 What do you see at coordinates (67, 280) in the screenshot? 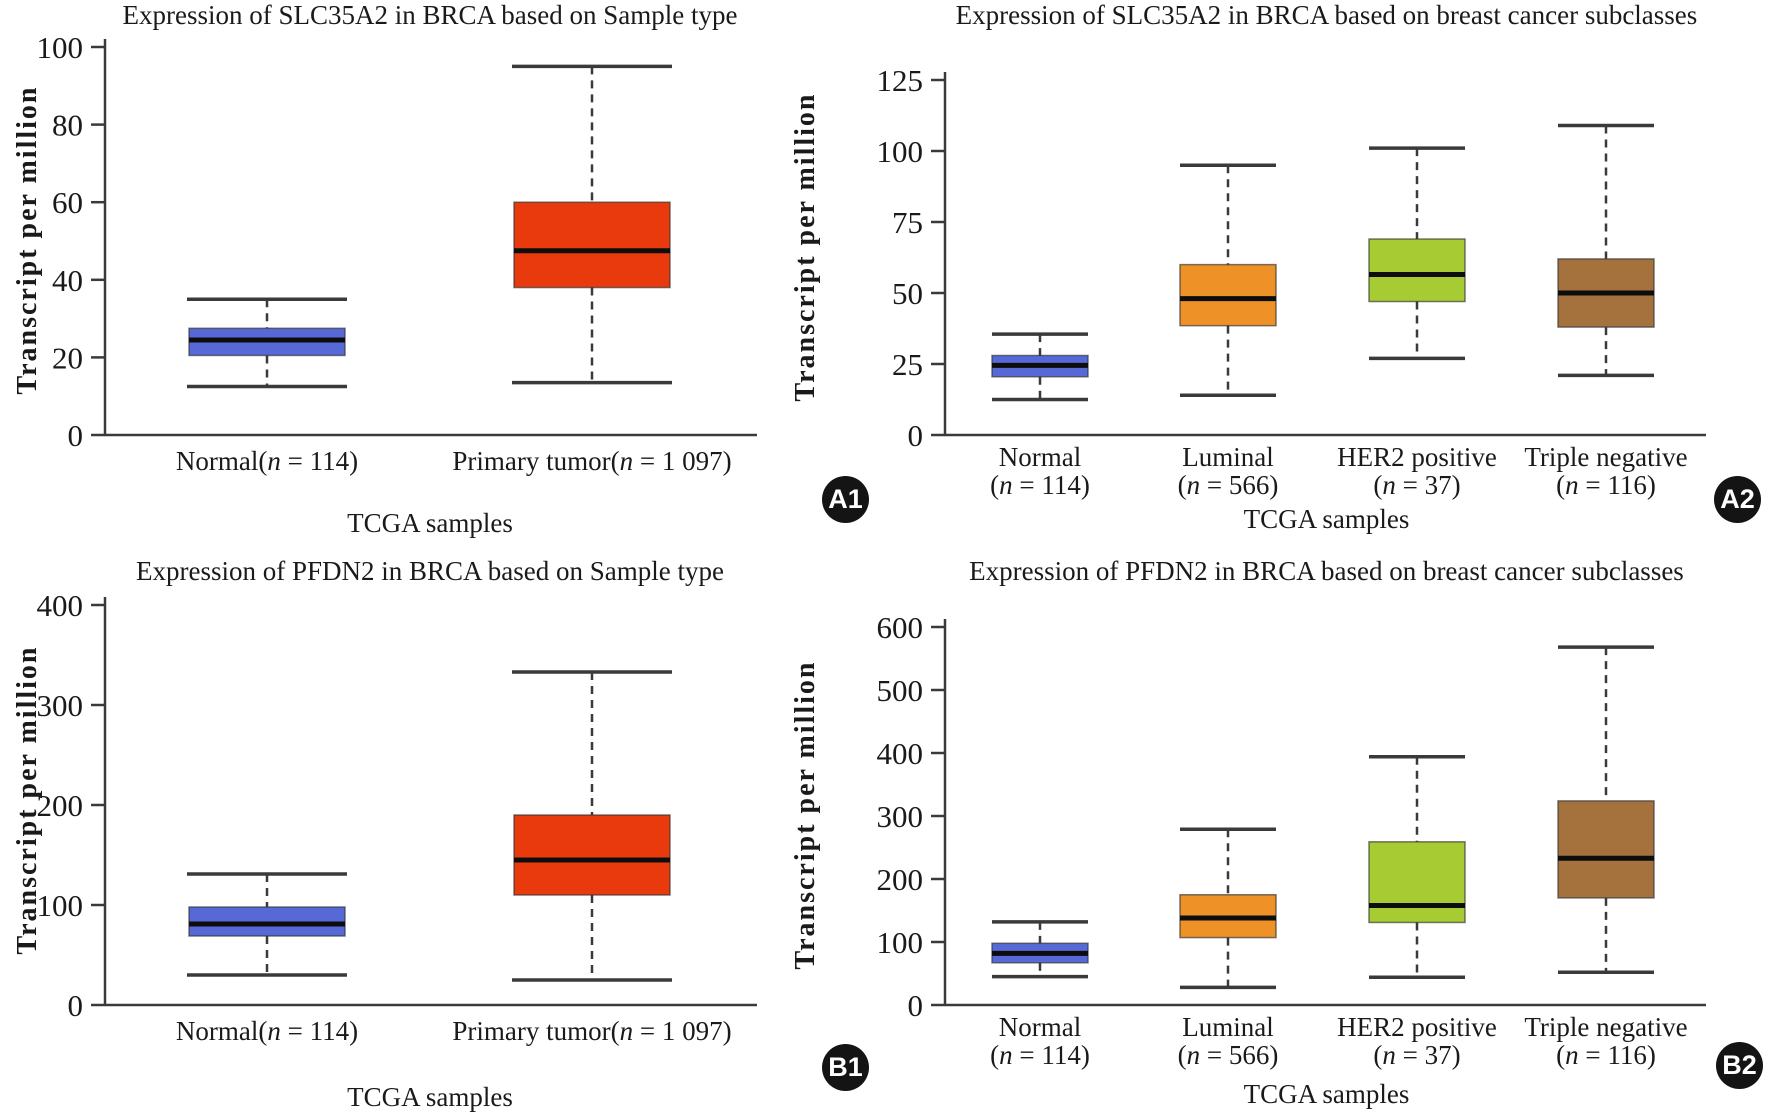
I see `y-tick-label: 40` at bounding box center [67, 280].